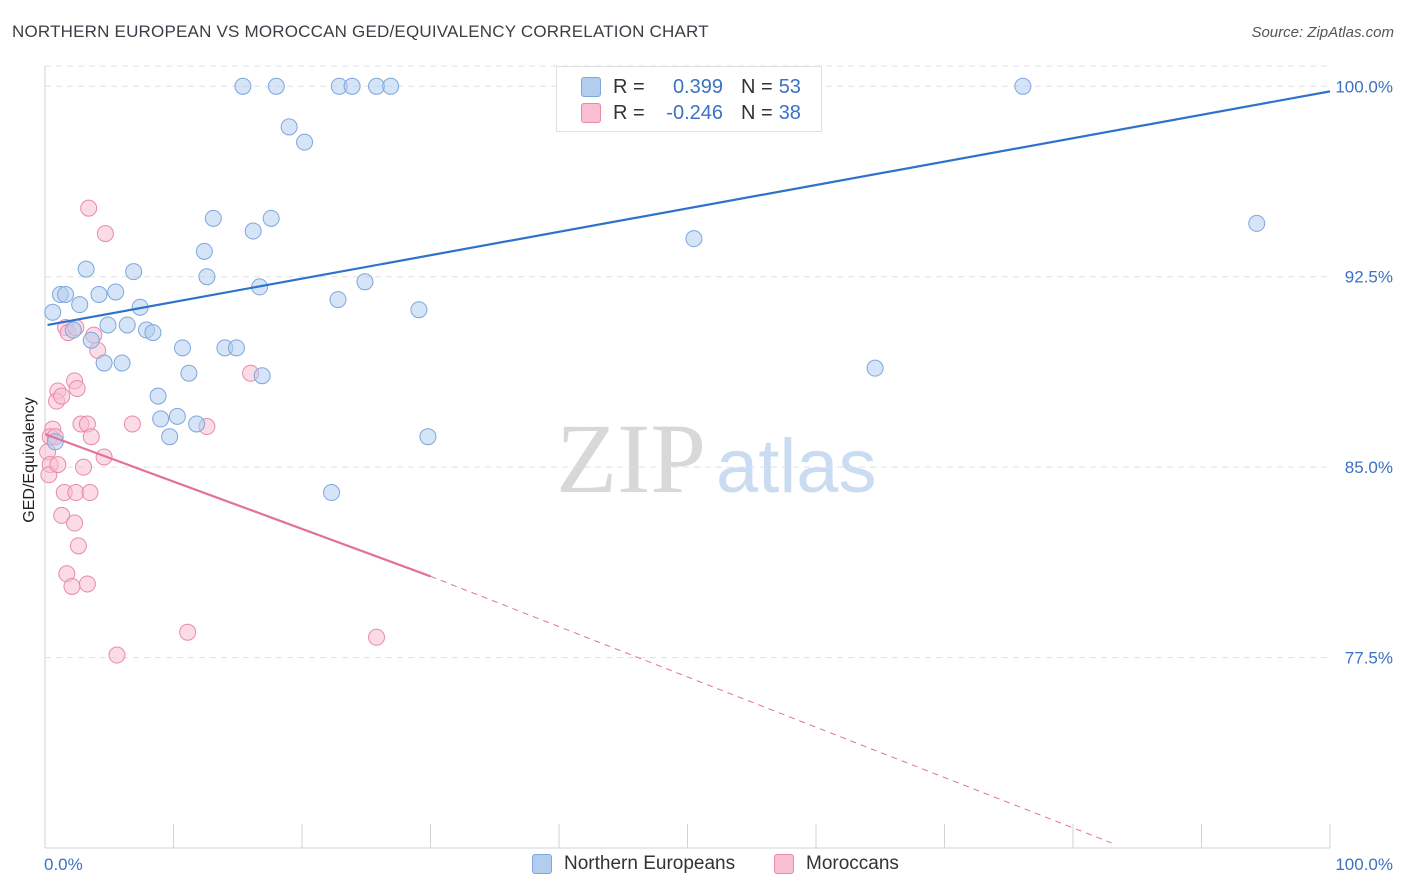 The height and width of the screenshot is (892, 1406). I want to click on legend-item-moroccans: Moroccans, so click(836, 864).